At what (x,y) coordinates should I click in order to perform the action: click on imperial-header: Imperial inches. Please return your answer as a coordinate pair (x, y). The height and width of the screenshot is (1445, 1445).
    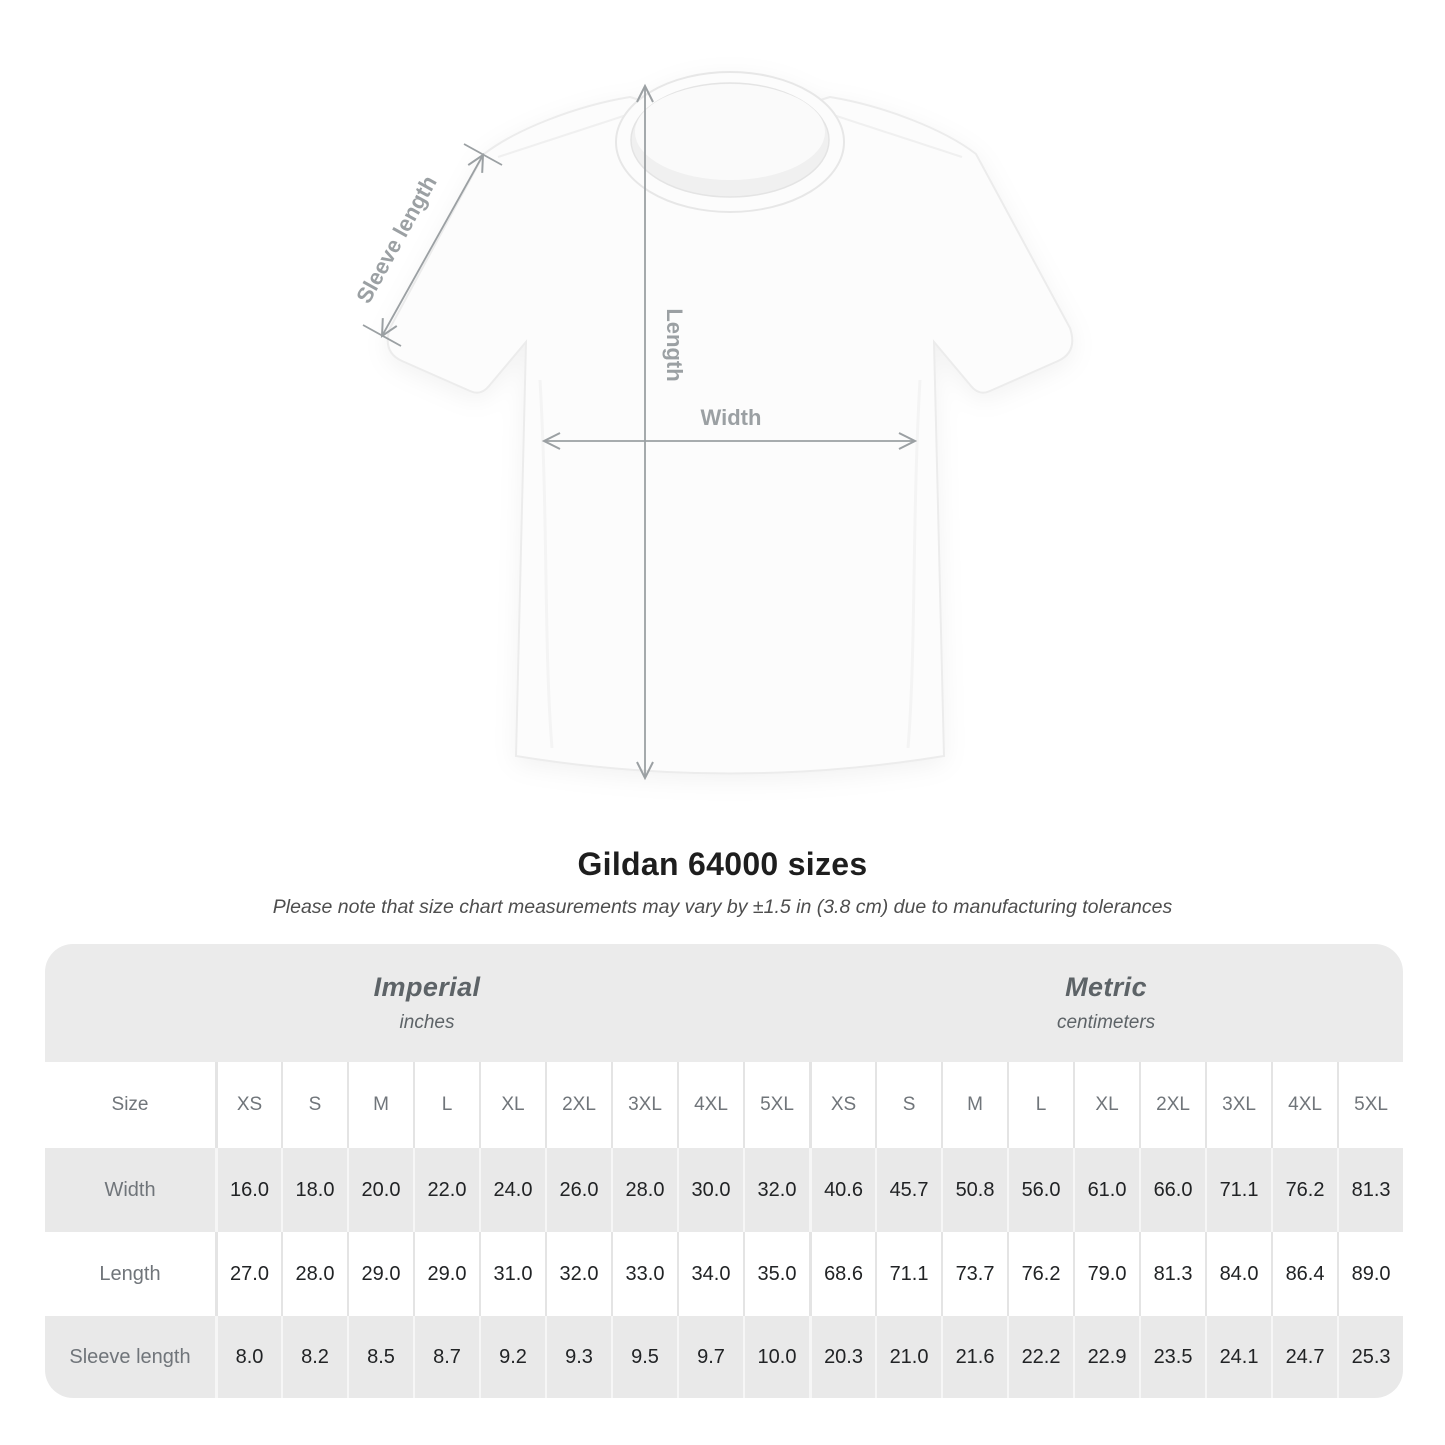
    Looking at the image, I should click on (427, 1003).